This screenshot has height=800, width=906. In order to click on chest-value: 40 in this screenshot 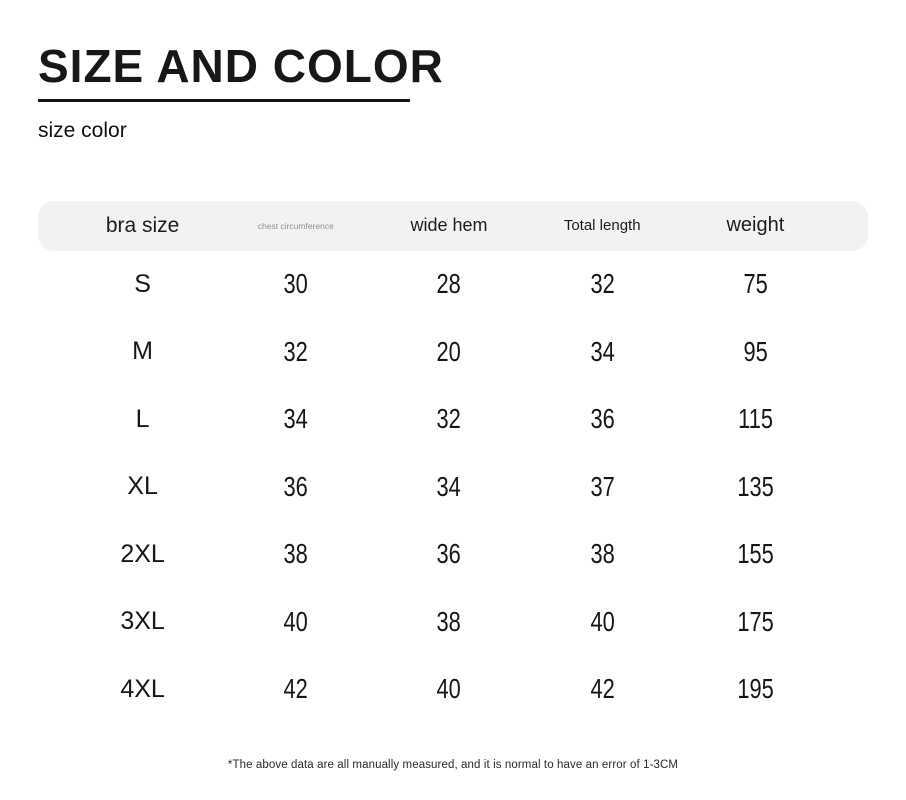, I will do `click(295, 621)`.